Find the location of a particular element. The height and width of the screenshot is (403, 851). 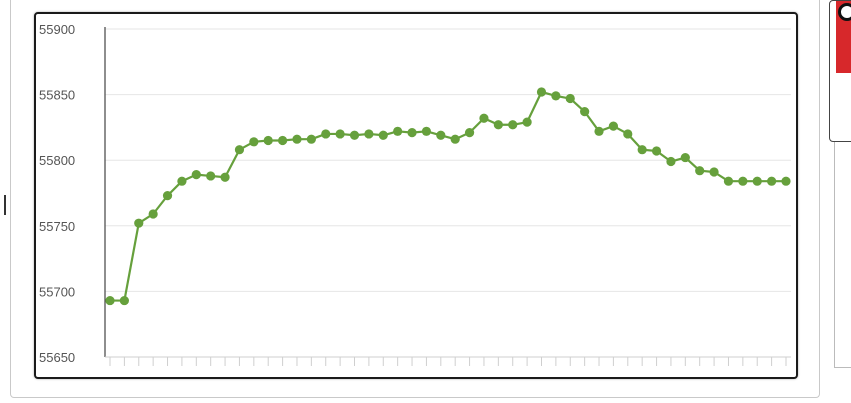

left-edge-marker is located at coordinates (5, 205).